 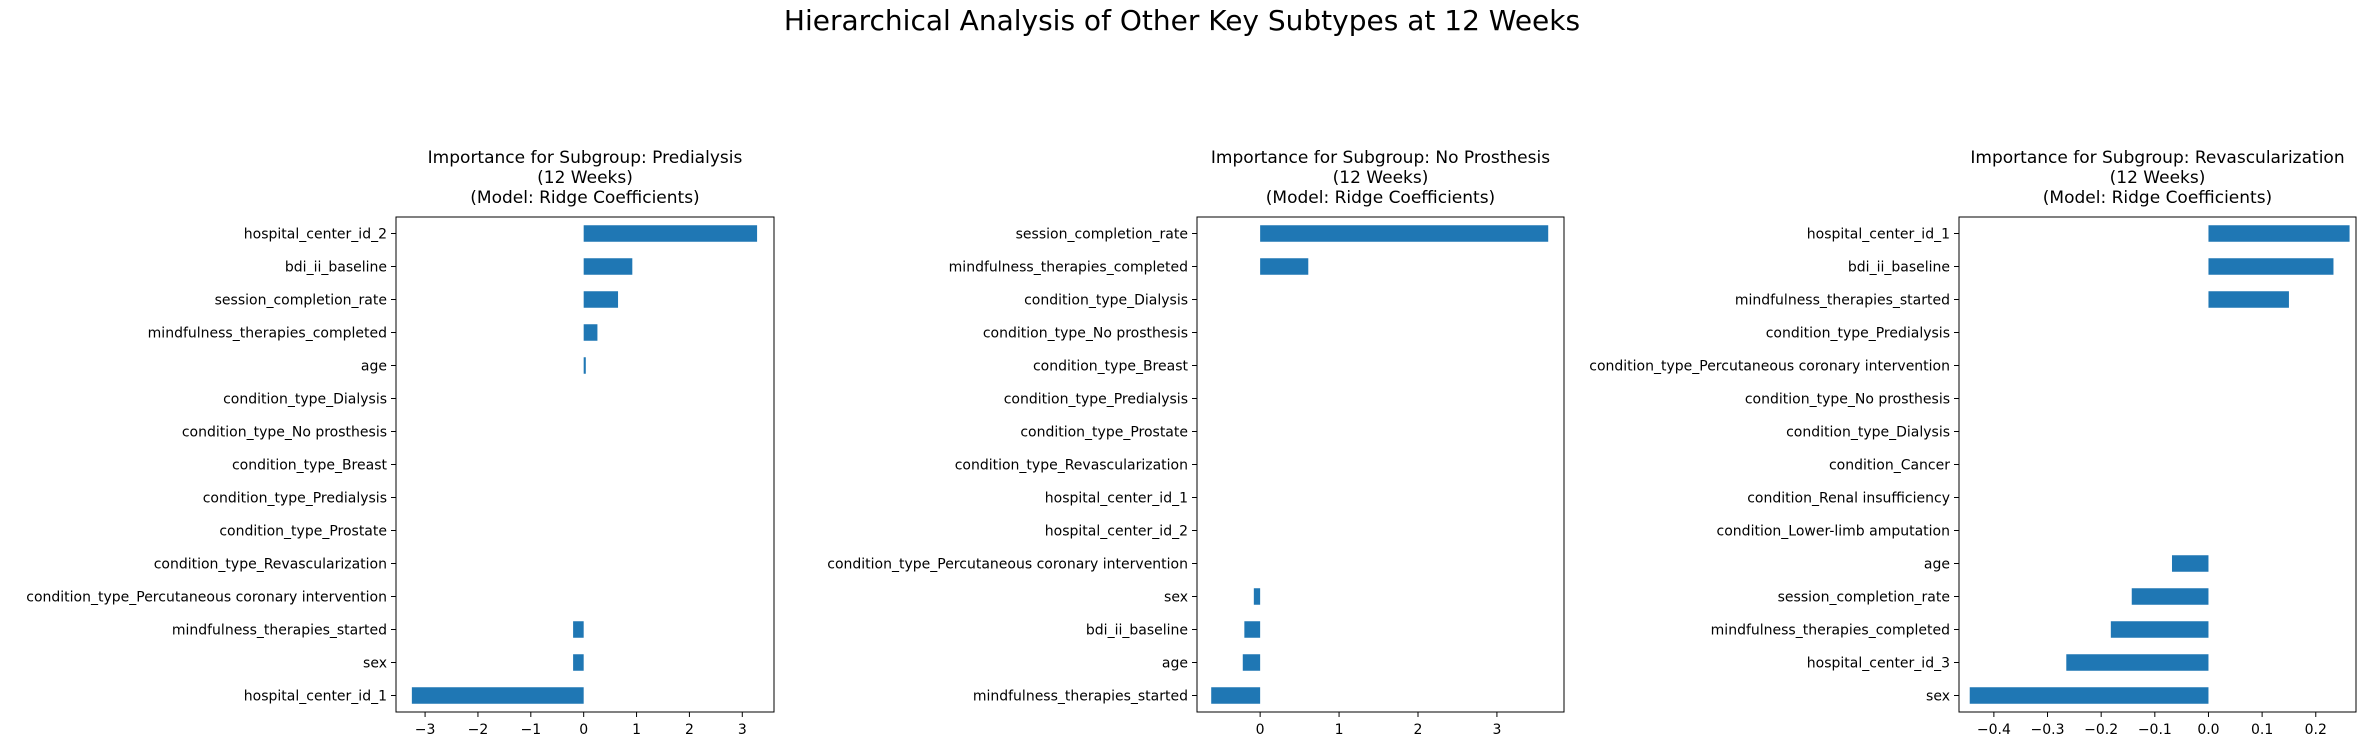 What do you see at coordinates (1833, 532) in the screenshot?
I see `y-tick-label: condition_Lower-limb amputation` at bounding box center [1833, 532].